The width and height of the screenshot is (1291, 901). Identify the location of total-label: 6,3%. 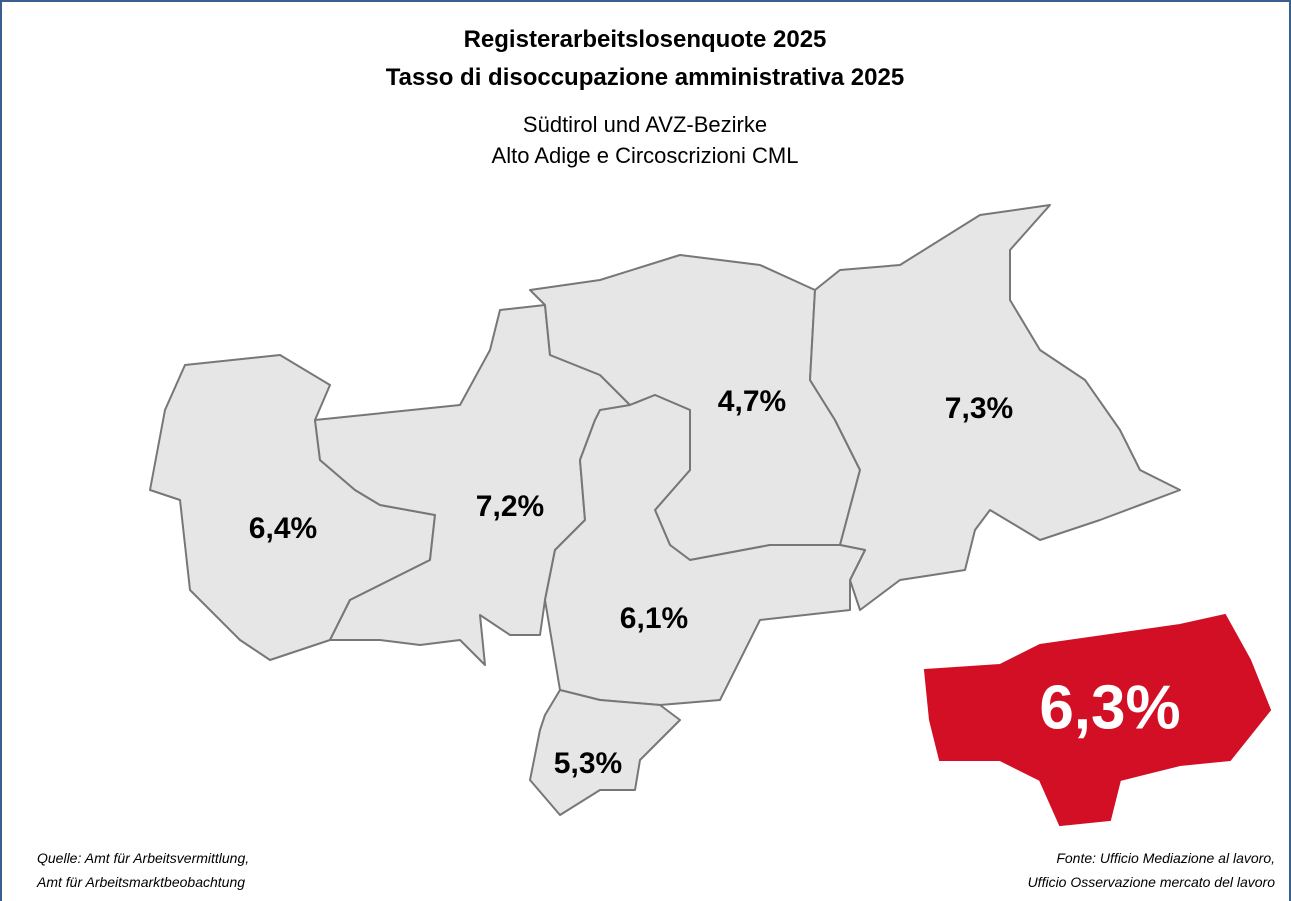
(1109, 707).